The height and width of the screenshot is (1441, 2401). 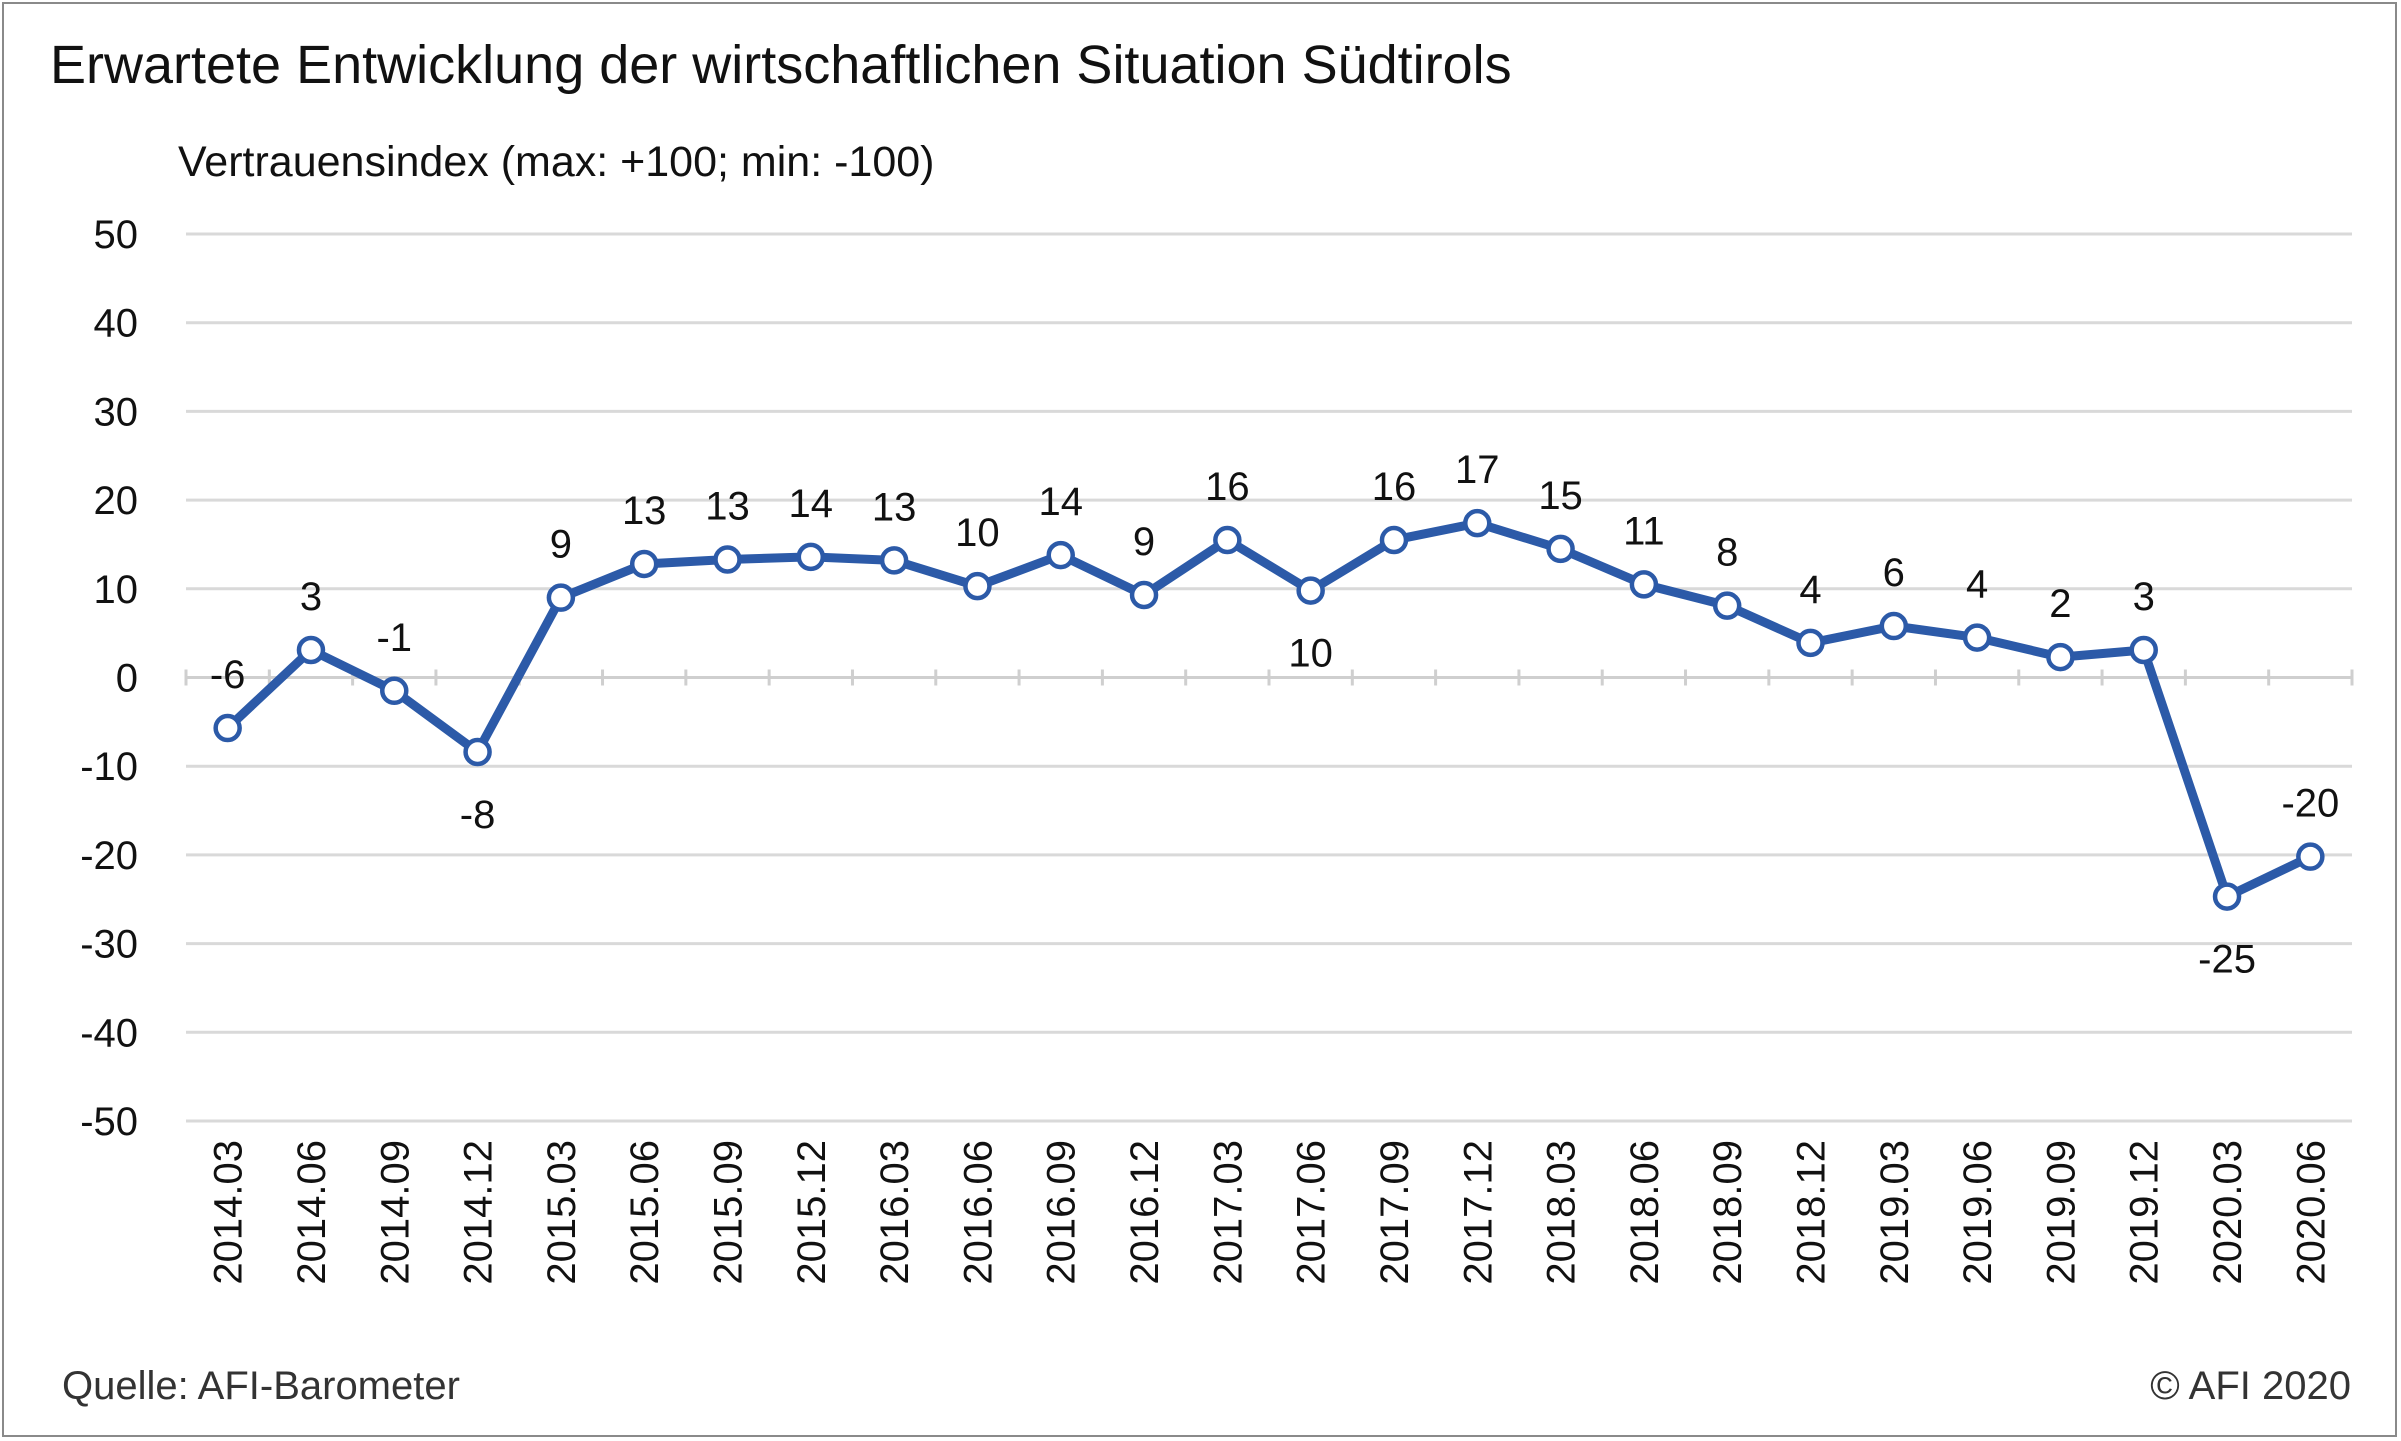 I want to click on y-tick-label: 20, so click(x=116, y=501).